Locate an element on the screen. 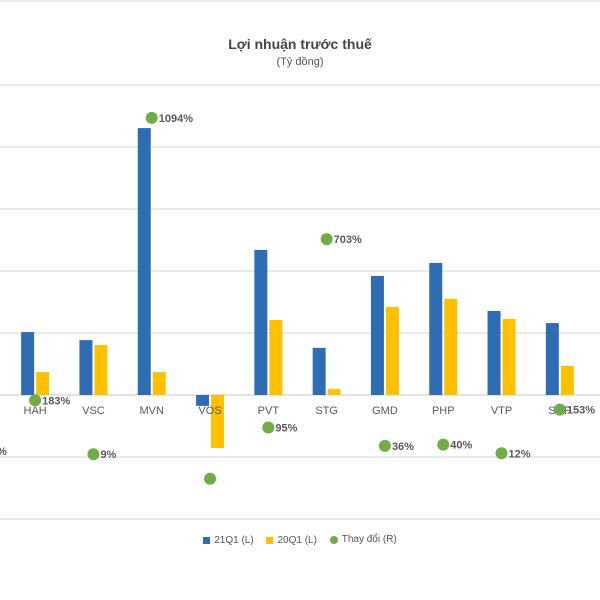 Image resolution: width=600 pixels, height=600 pixels. bar-20q1-php is located at coordinates (451, 346).